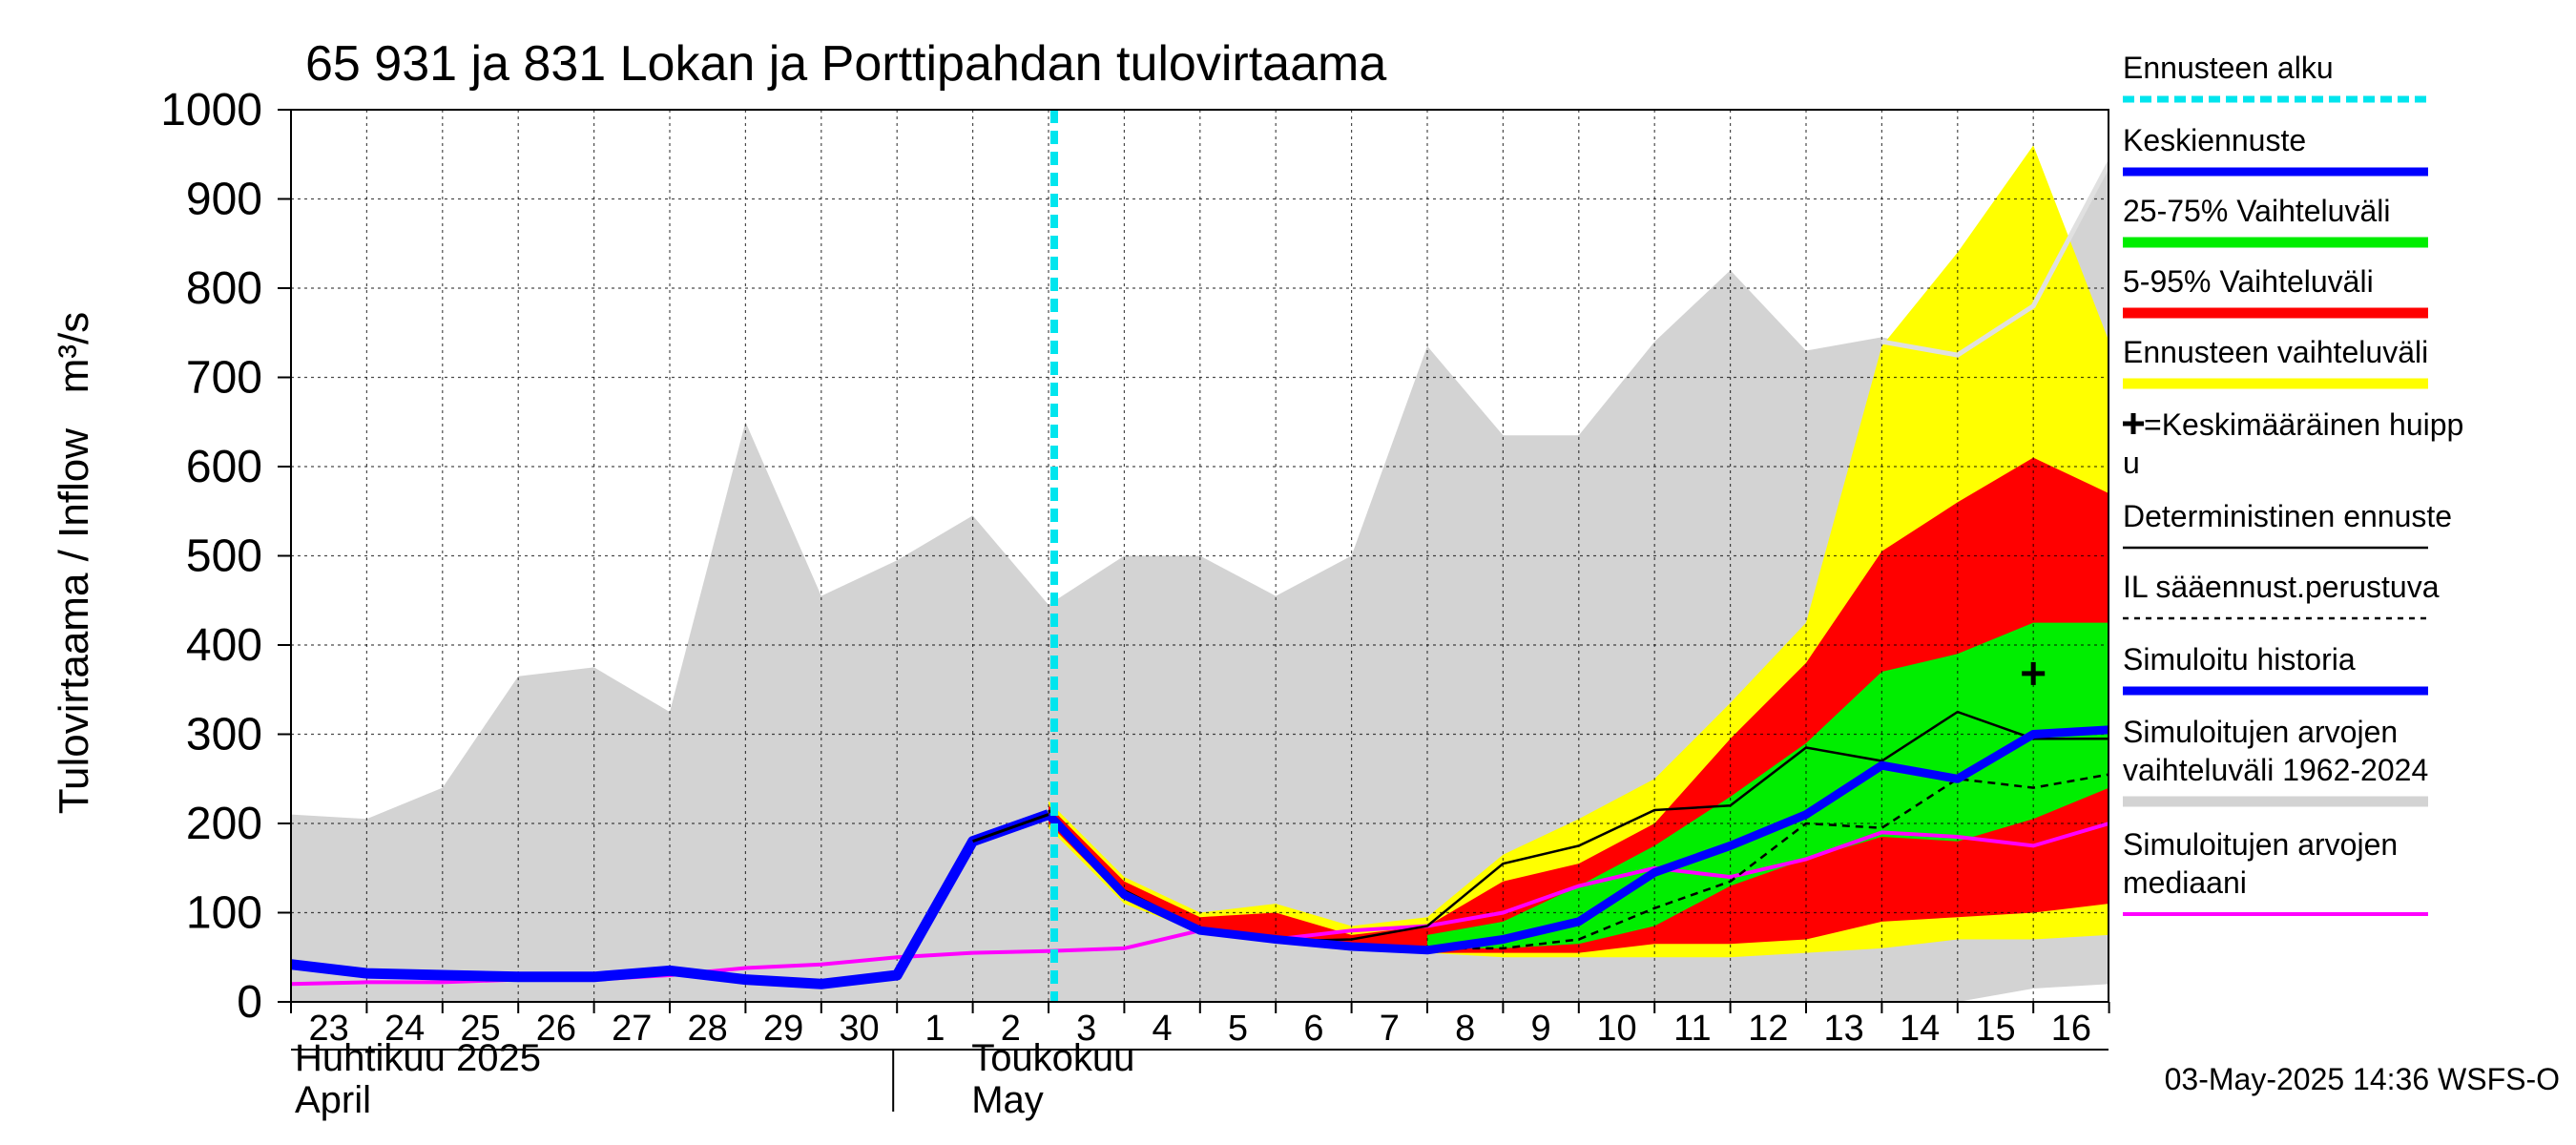 The image size is (2576, 1145). What do you see at coordinates (224, 378) in the screenshot?
I see `y-tick-label: 700` at bounding box center [224, 378].